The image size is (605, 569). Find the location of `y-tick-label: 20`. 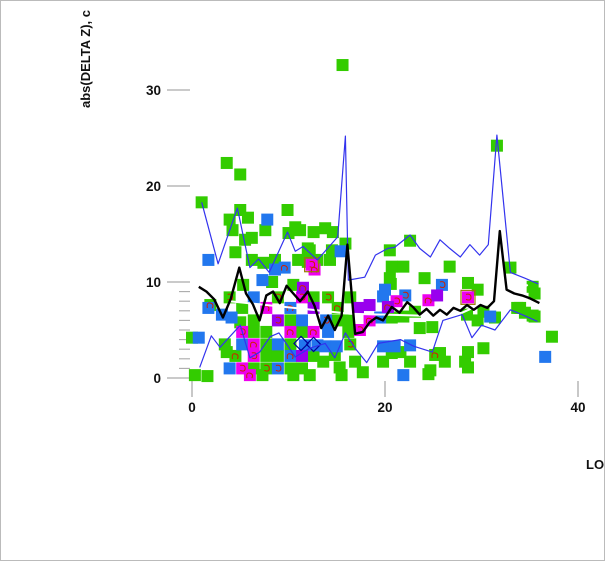

y-tick-label: 20 is located at coordinates (153, 186).